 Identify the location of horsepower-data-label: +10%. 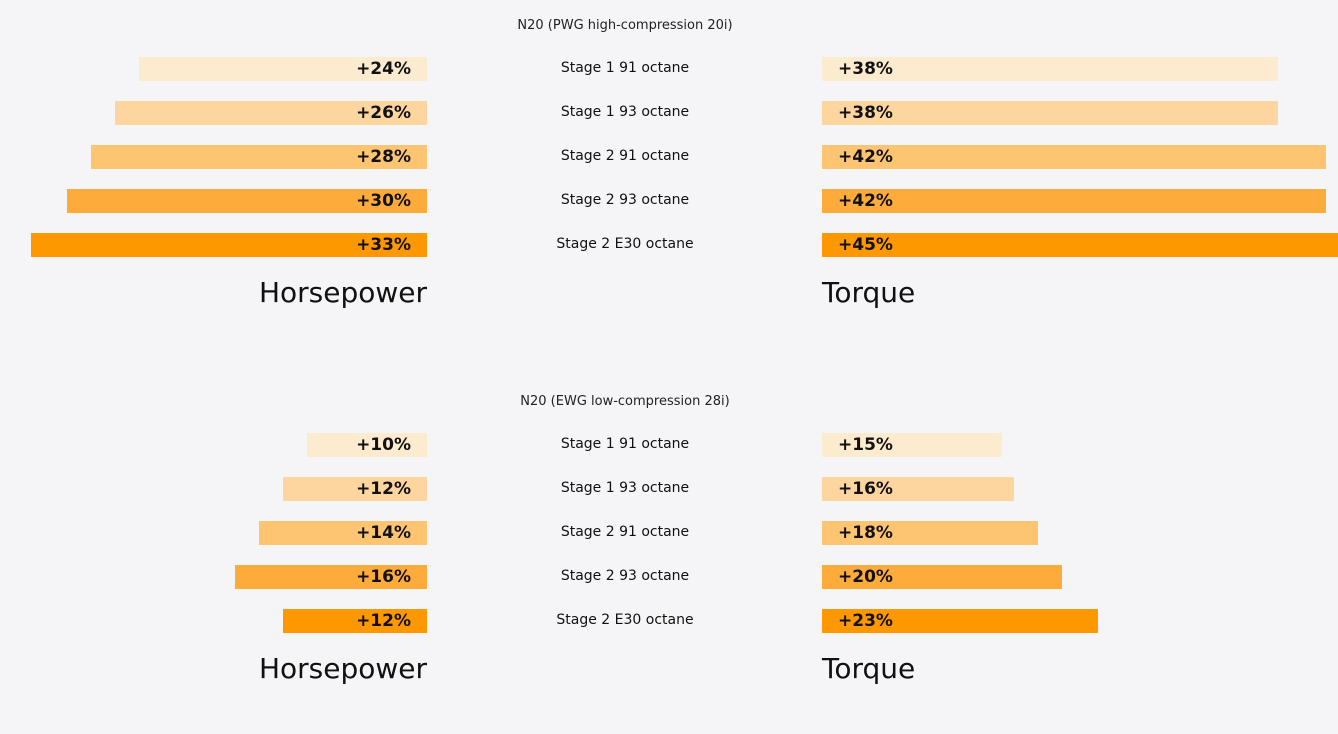
(383, 445).